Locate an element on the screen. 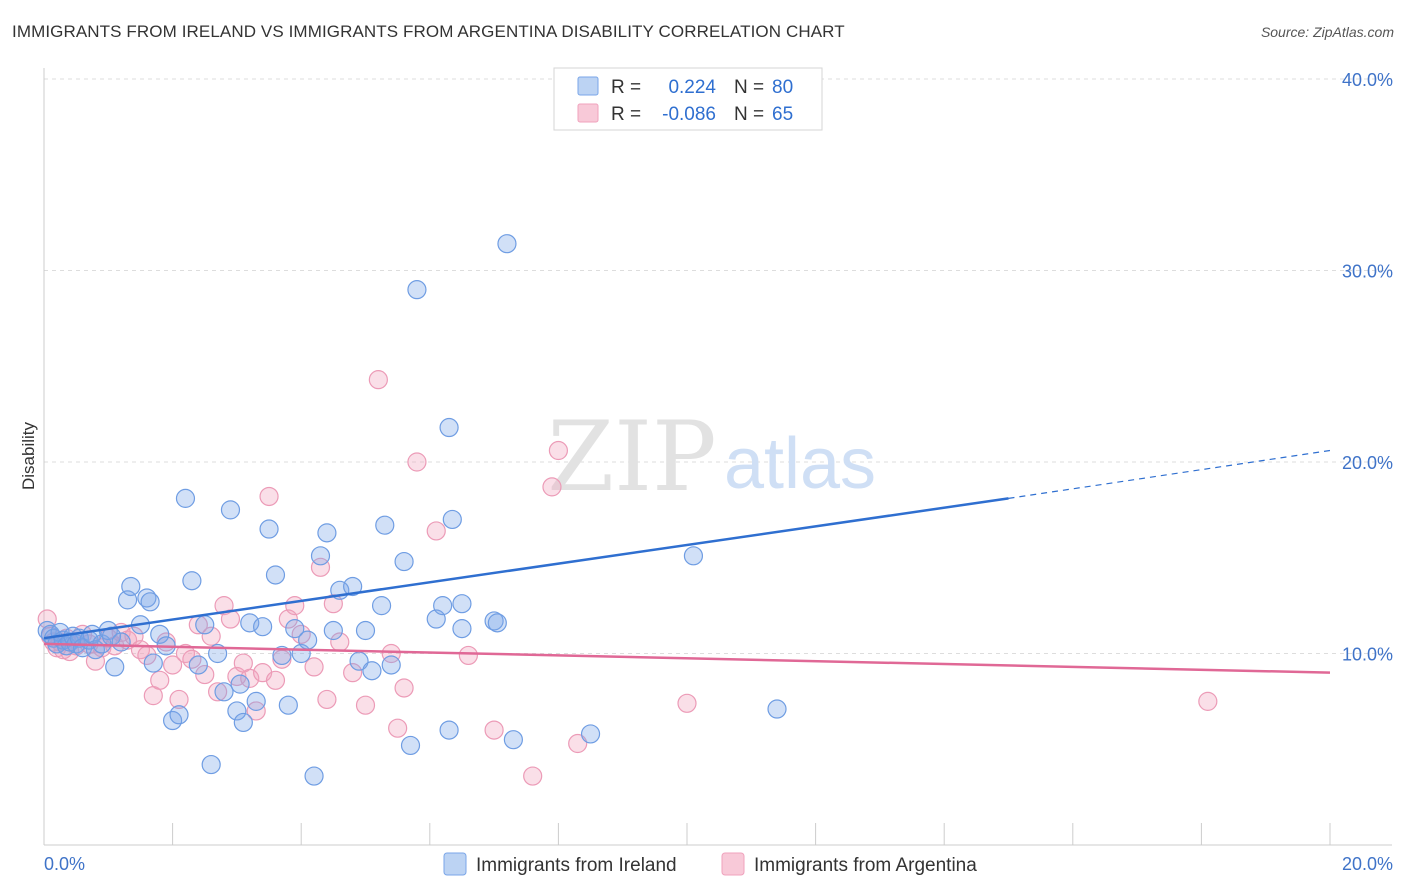 The image size is (1406, 892). bottom-legend-swatch-ireland is located at coordinates (455, 864).